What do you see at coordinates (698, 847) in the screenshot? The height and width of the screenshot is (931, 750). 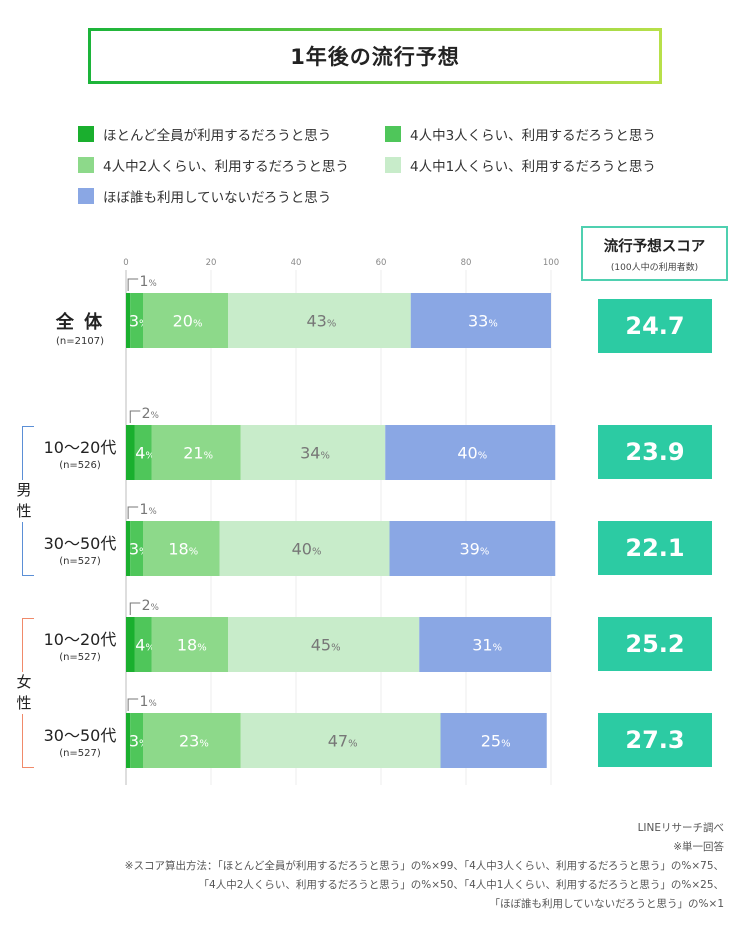 I see `answer-type-note: ※単一回答` at bounding box center [698, 847].